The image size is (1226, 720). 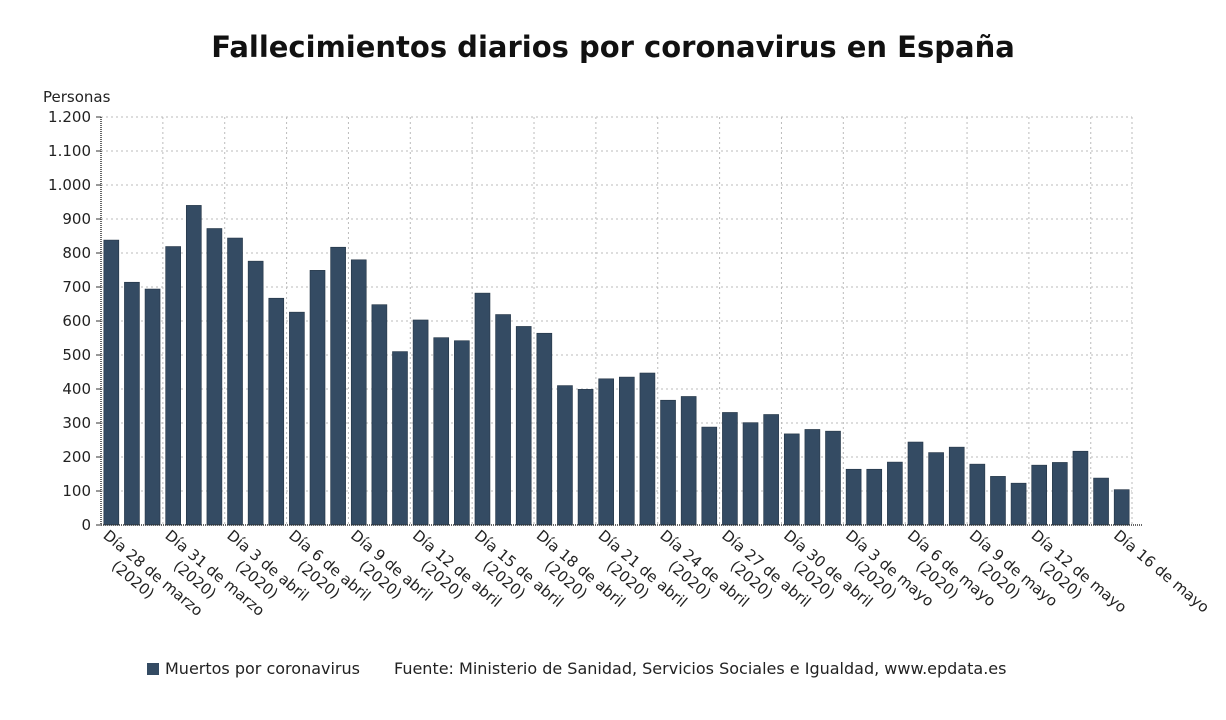 What do you see at coordinates (76, 355) in the screenshot?
I see `y-tick-label: 500` at bounding box center [76, 355].